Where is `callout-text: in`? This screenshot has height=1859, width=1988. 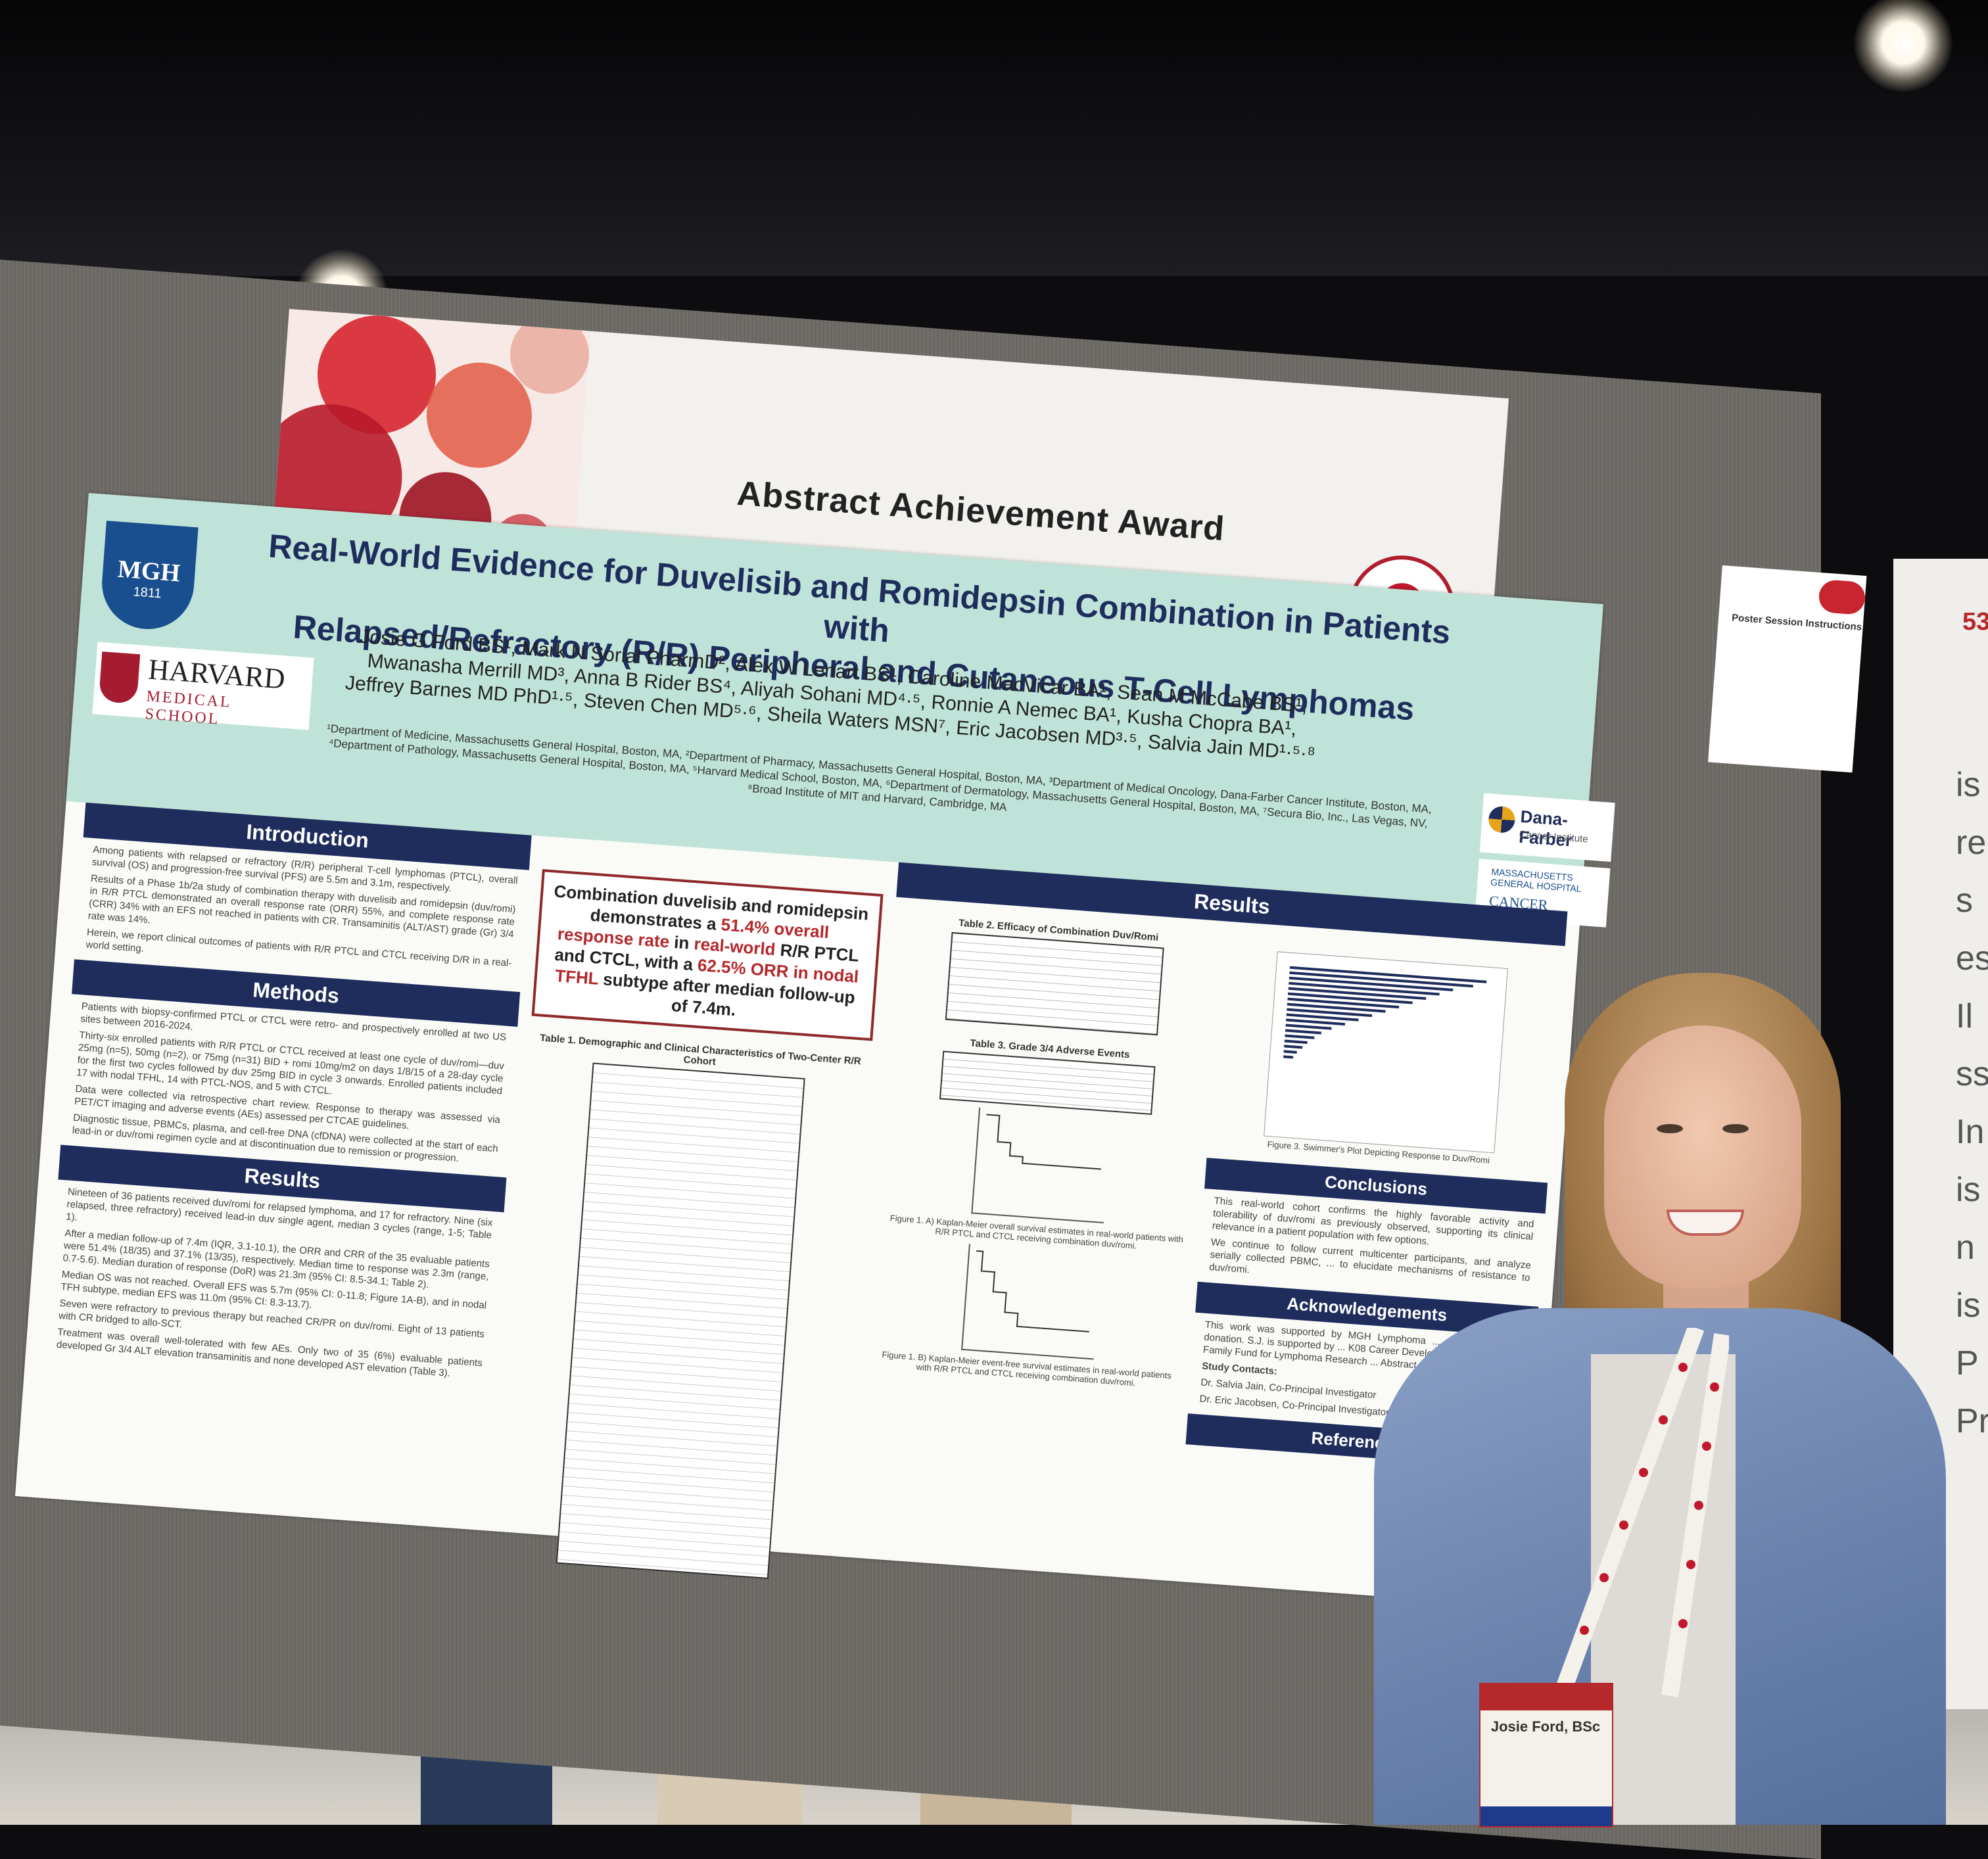
callout-text: in is located at coordinates (682, 942).